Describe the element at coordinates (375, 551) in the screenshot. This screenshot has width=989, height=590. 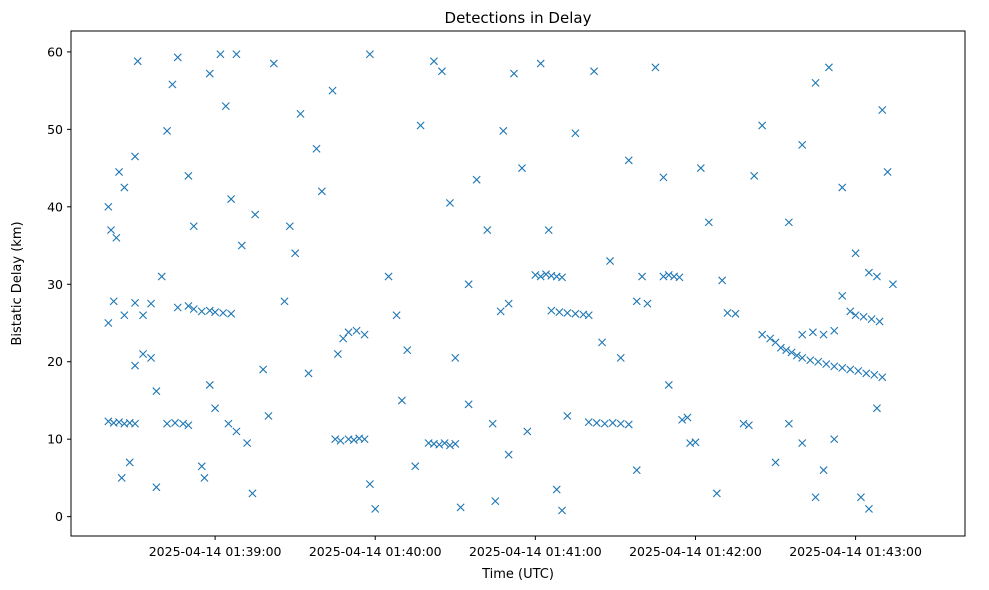
I see `x-tick-label: 2025-04-14 01:40:00` at that location.